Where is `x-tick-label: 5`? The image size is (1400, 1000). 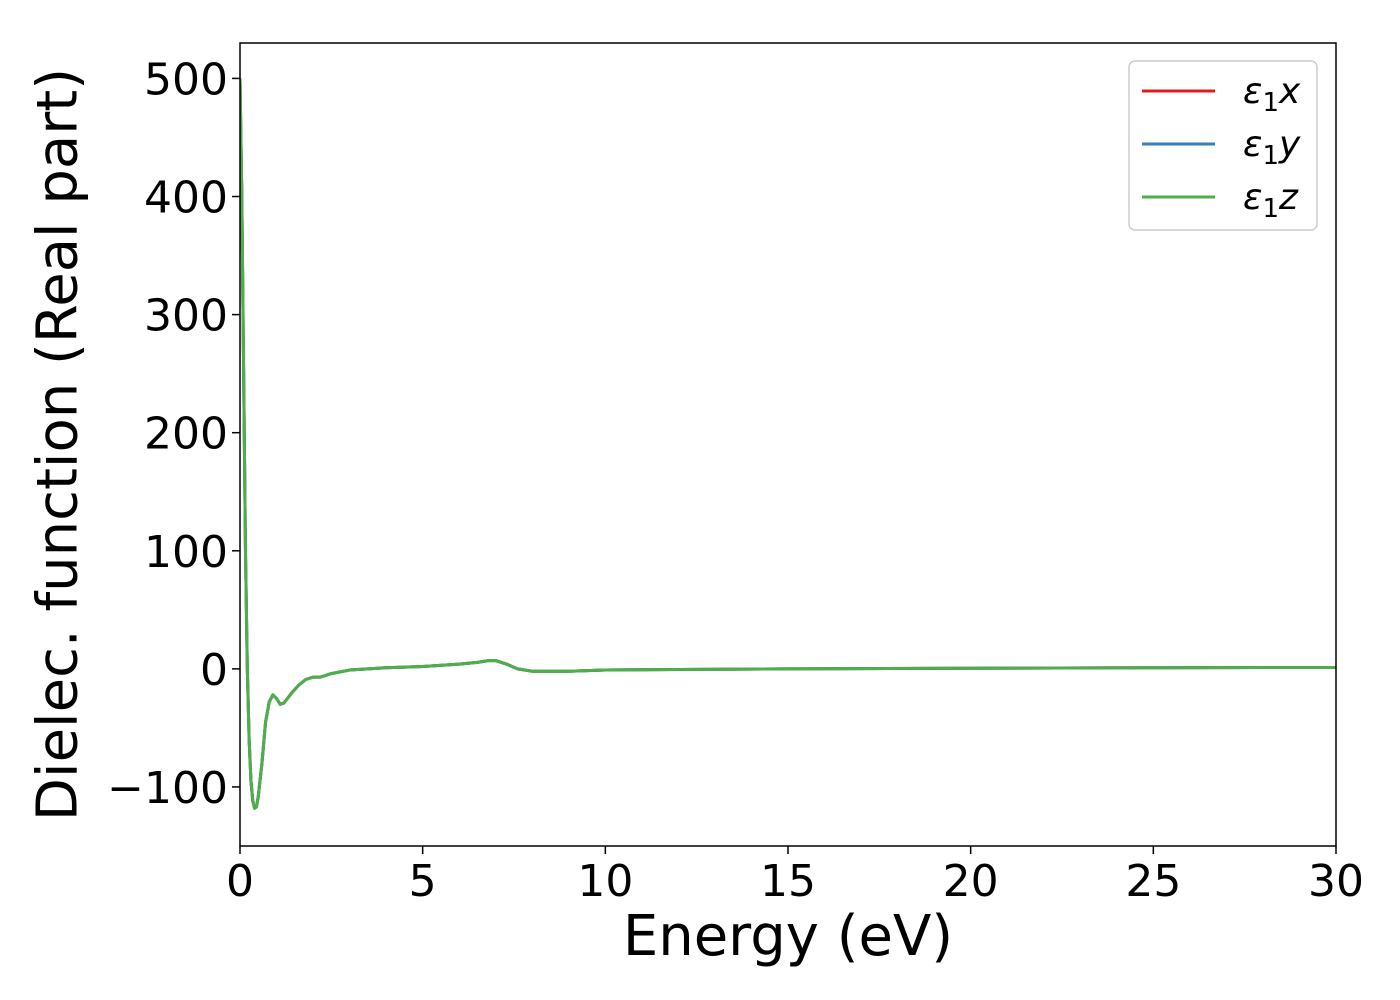
x-tick-label: 5 is located at coordinates (423, 881).